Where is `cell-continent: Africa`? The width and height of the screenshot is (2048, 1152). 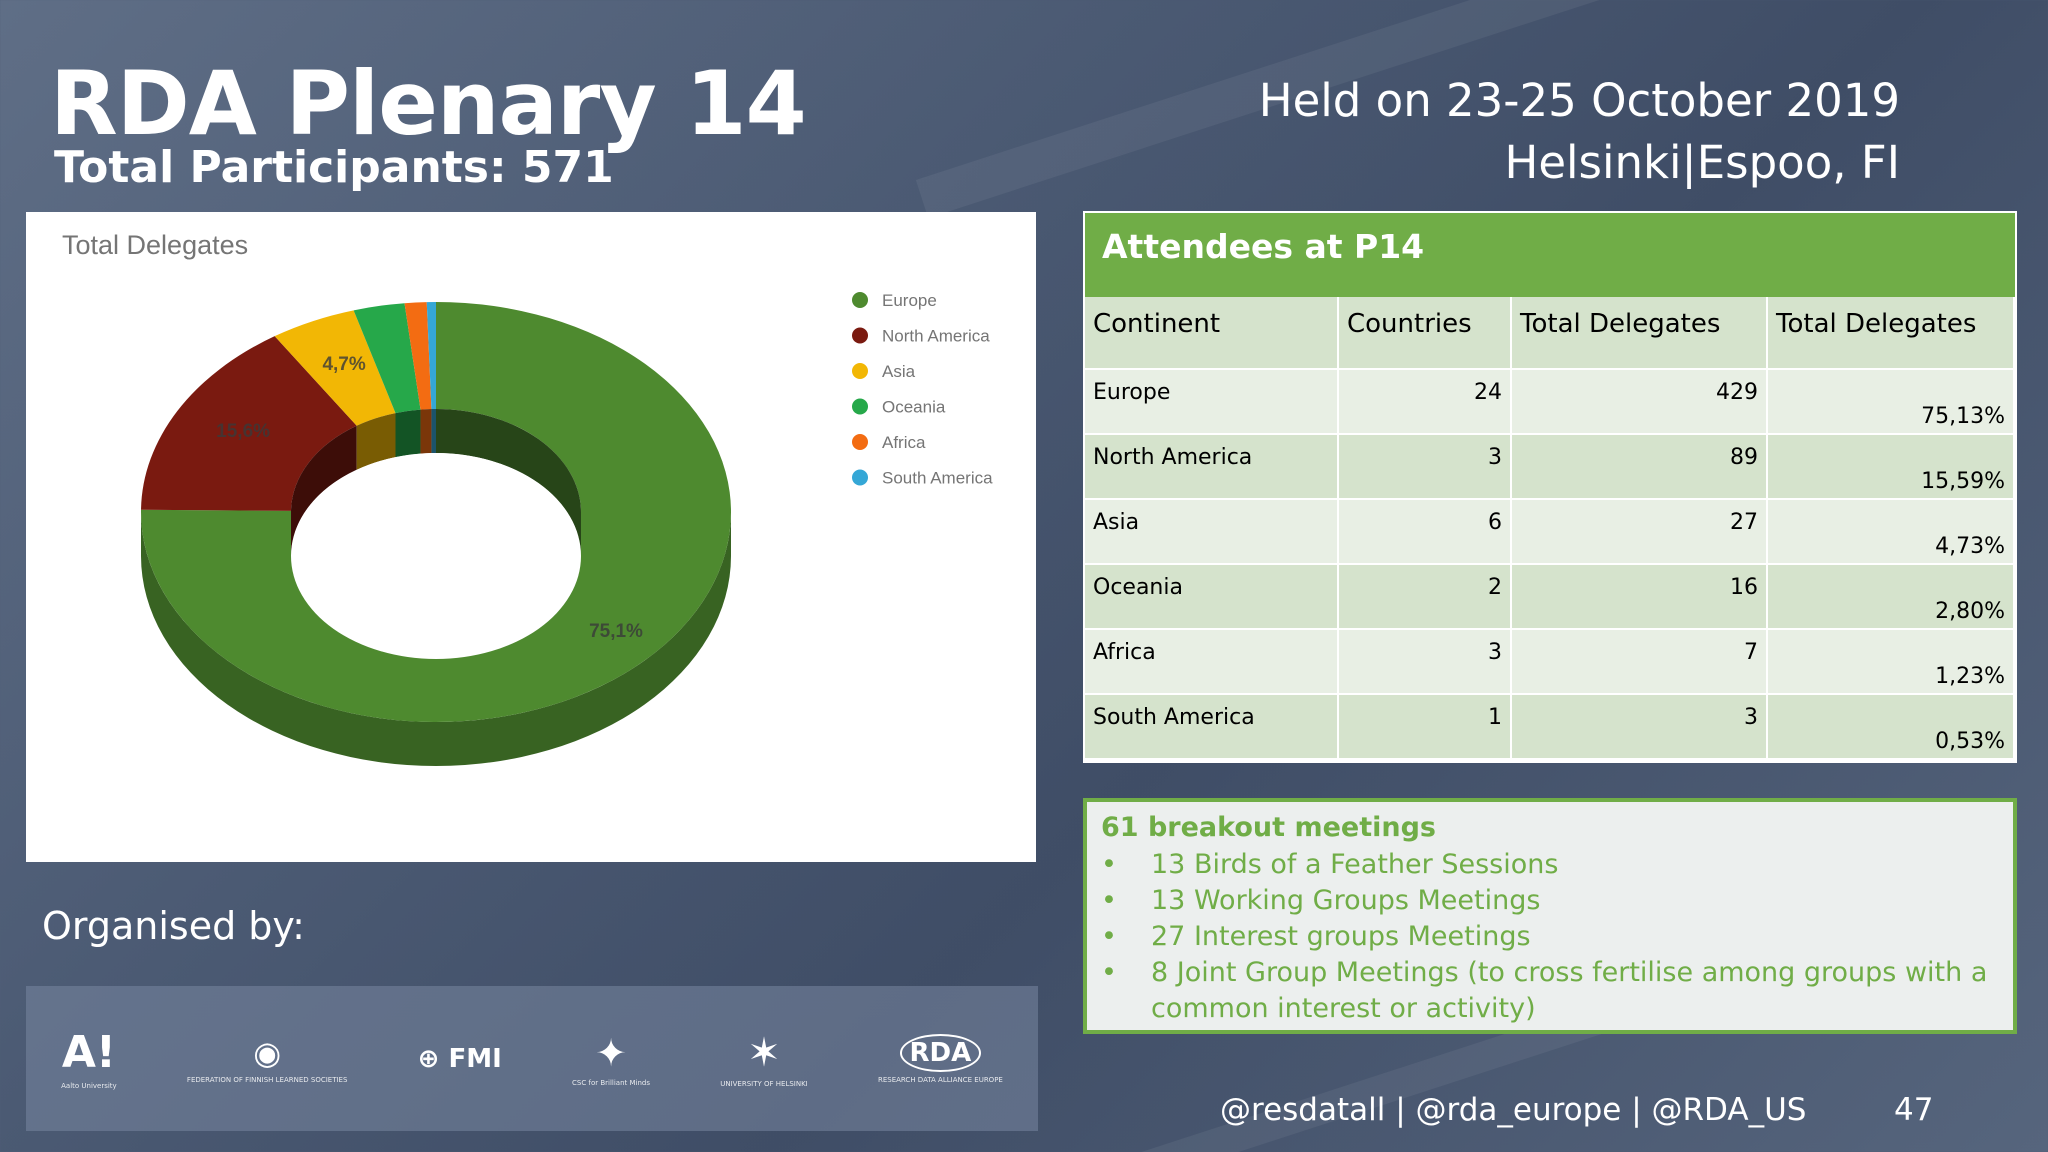 cell-continent: Africa is located at coordinates (1212, 662).